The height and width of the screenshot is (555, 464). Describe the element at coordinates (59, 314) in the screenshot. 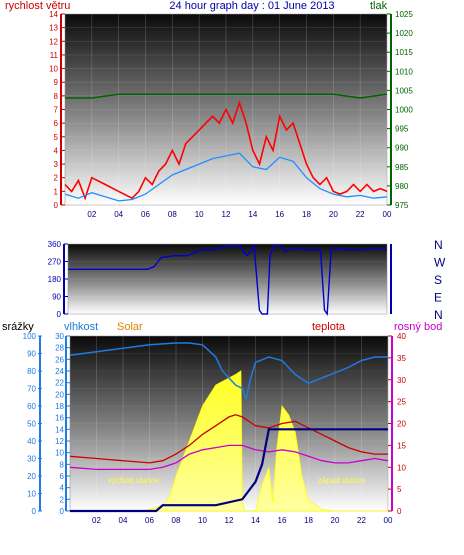

I see `direction-tick-label: 0` at that location.